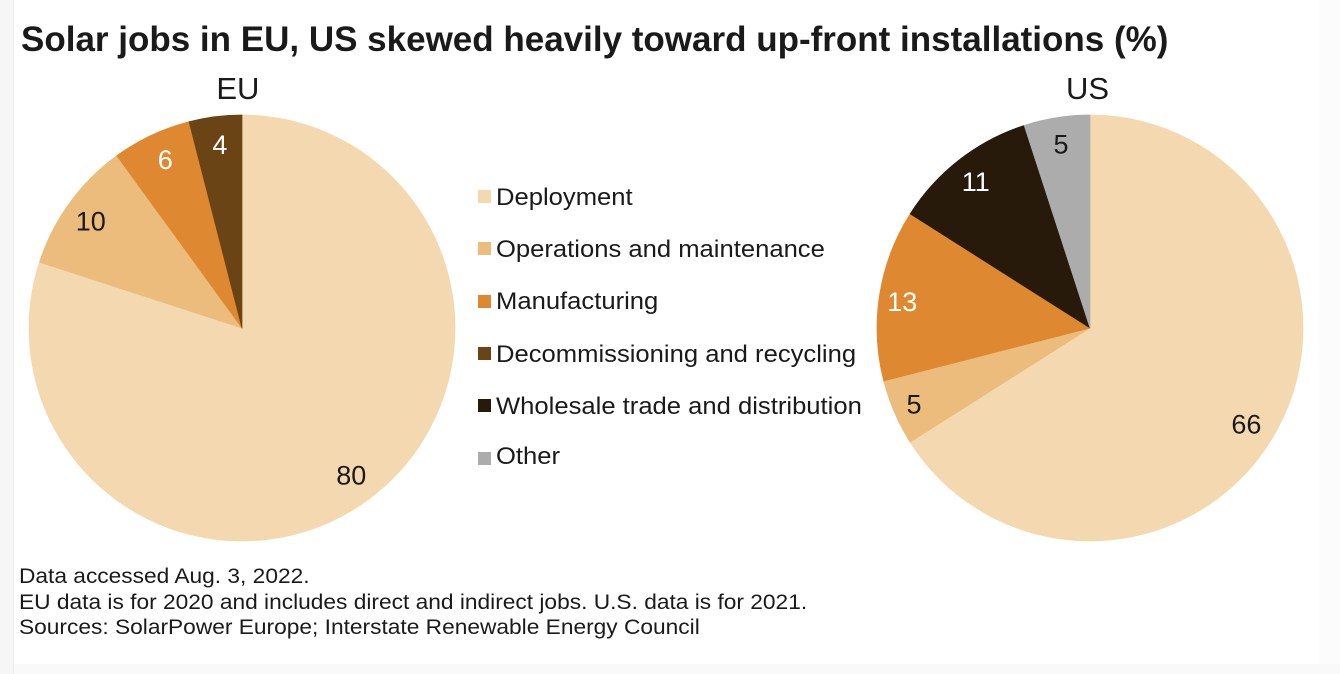 The width and height of the screenshot is (1340, 674). What do you see at coordinates (1246, 425) in the screenshot?
I see `svg-text: 66` at bounding box center [1246, 425].